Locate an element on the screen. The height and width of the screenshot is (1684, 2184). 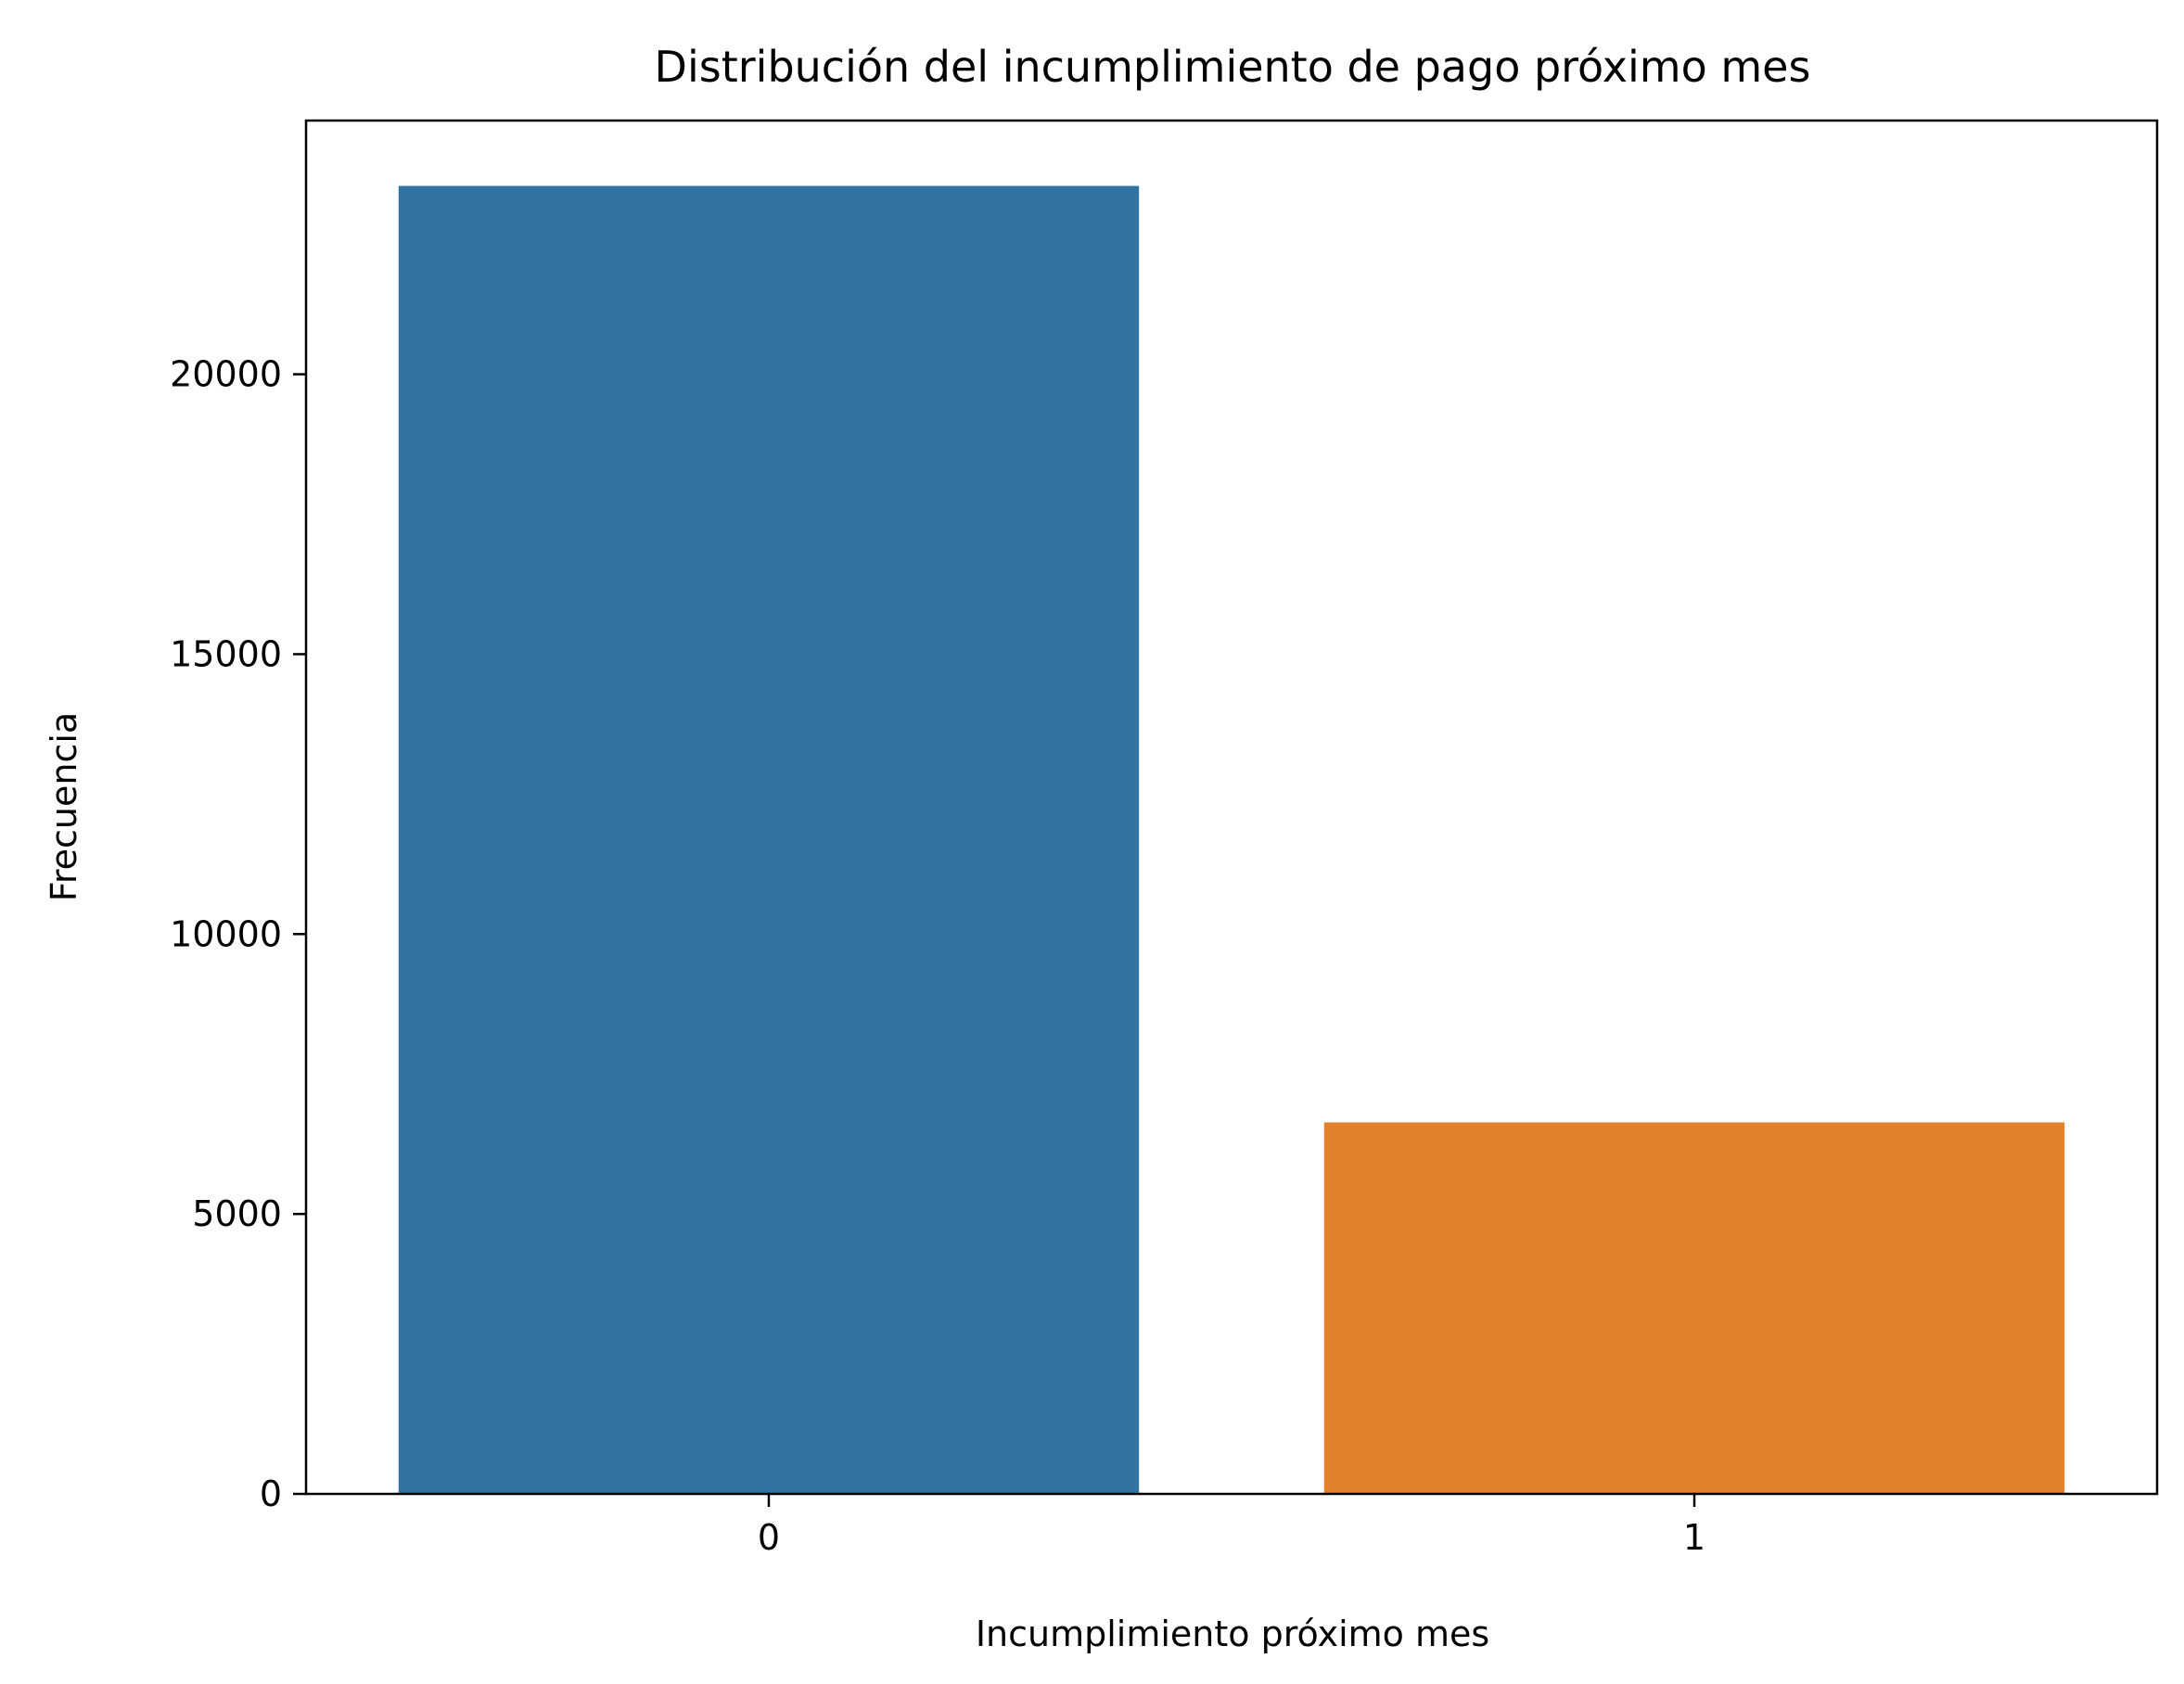
y-axis: 0 5000 10000 15000 20000 is located at coordinates (238, 934).